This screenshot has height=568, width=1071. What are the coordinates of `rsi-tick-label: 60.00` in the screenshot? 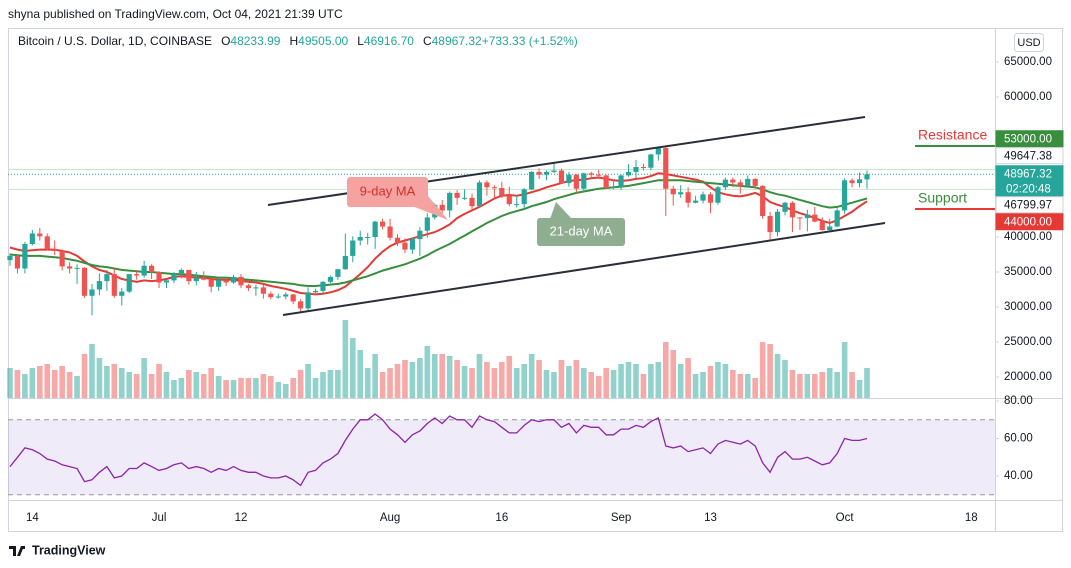 It's located at (1018, 439).